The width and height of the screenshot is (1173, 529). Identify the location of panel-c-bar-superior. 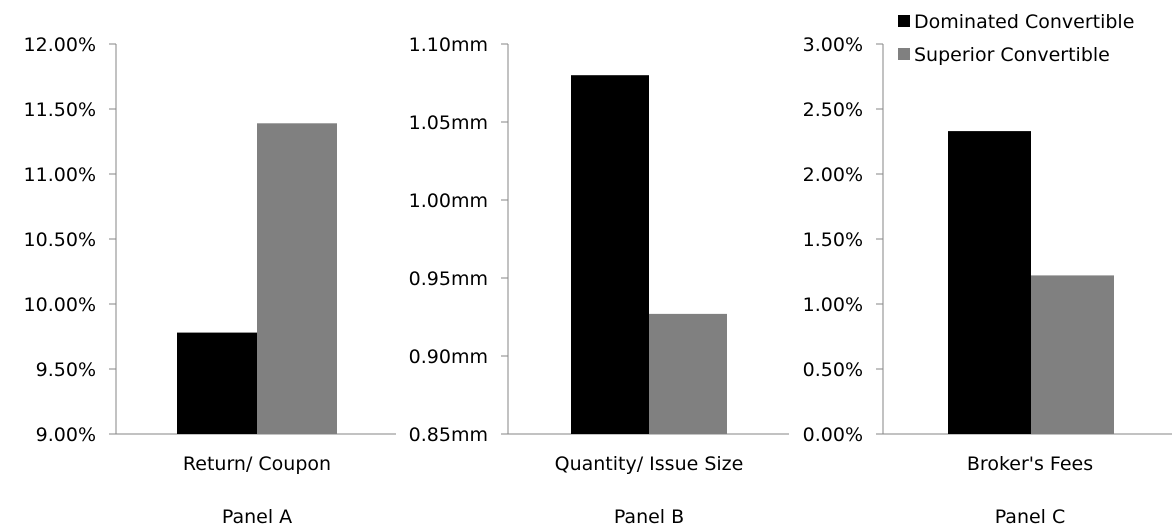
(1072, 354).